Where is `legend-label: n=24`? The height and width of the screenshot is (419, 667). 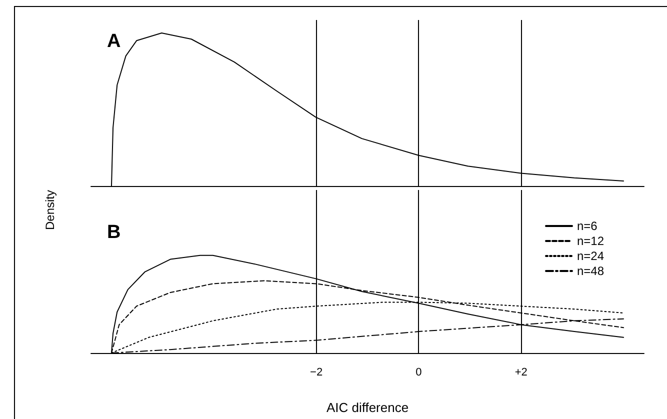
legend-label: n=24 is located at coordinates (590, 256).